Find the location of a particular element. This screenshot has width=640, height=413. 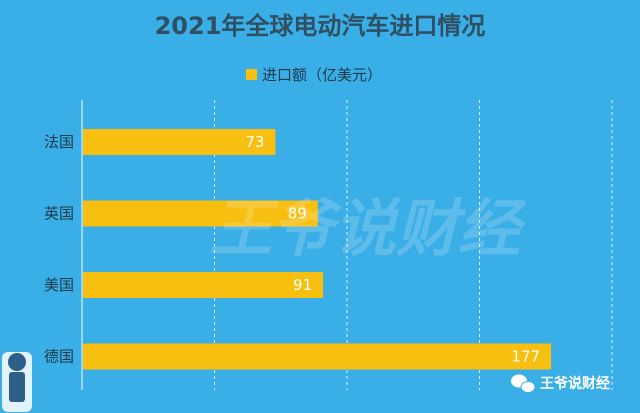

chart-title: 2021年全球电动汽车进口情况 is located at coordinates (320, 26).